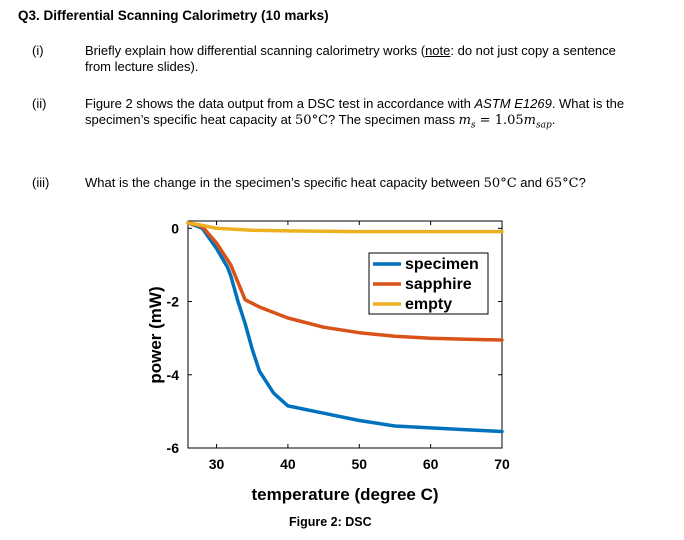 The width and height of the screenshot is (684, 540). Describe the element at coordinates (428, 304) in the screenshot. I see `legend-label-empty: empty` at that location.